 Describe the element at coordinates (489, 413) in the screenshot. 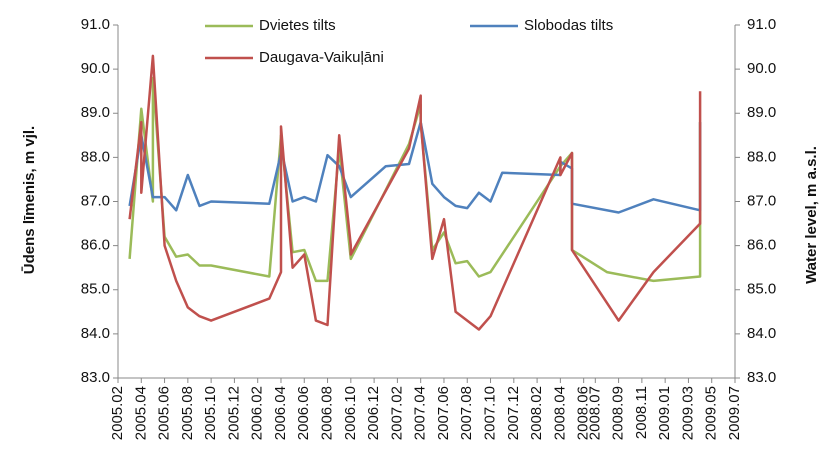

I see `x-tick-label: 2007.10` at that location.